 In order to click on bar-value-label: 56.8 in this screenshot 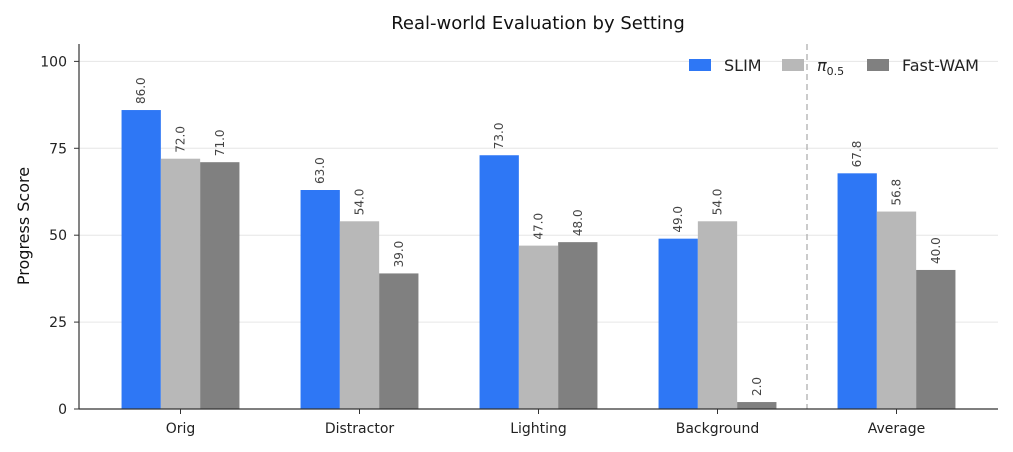, I will do `click(897, 192)`.